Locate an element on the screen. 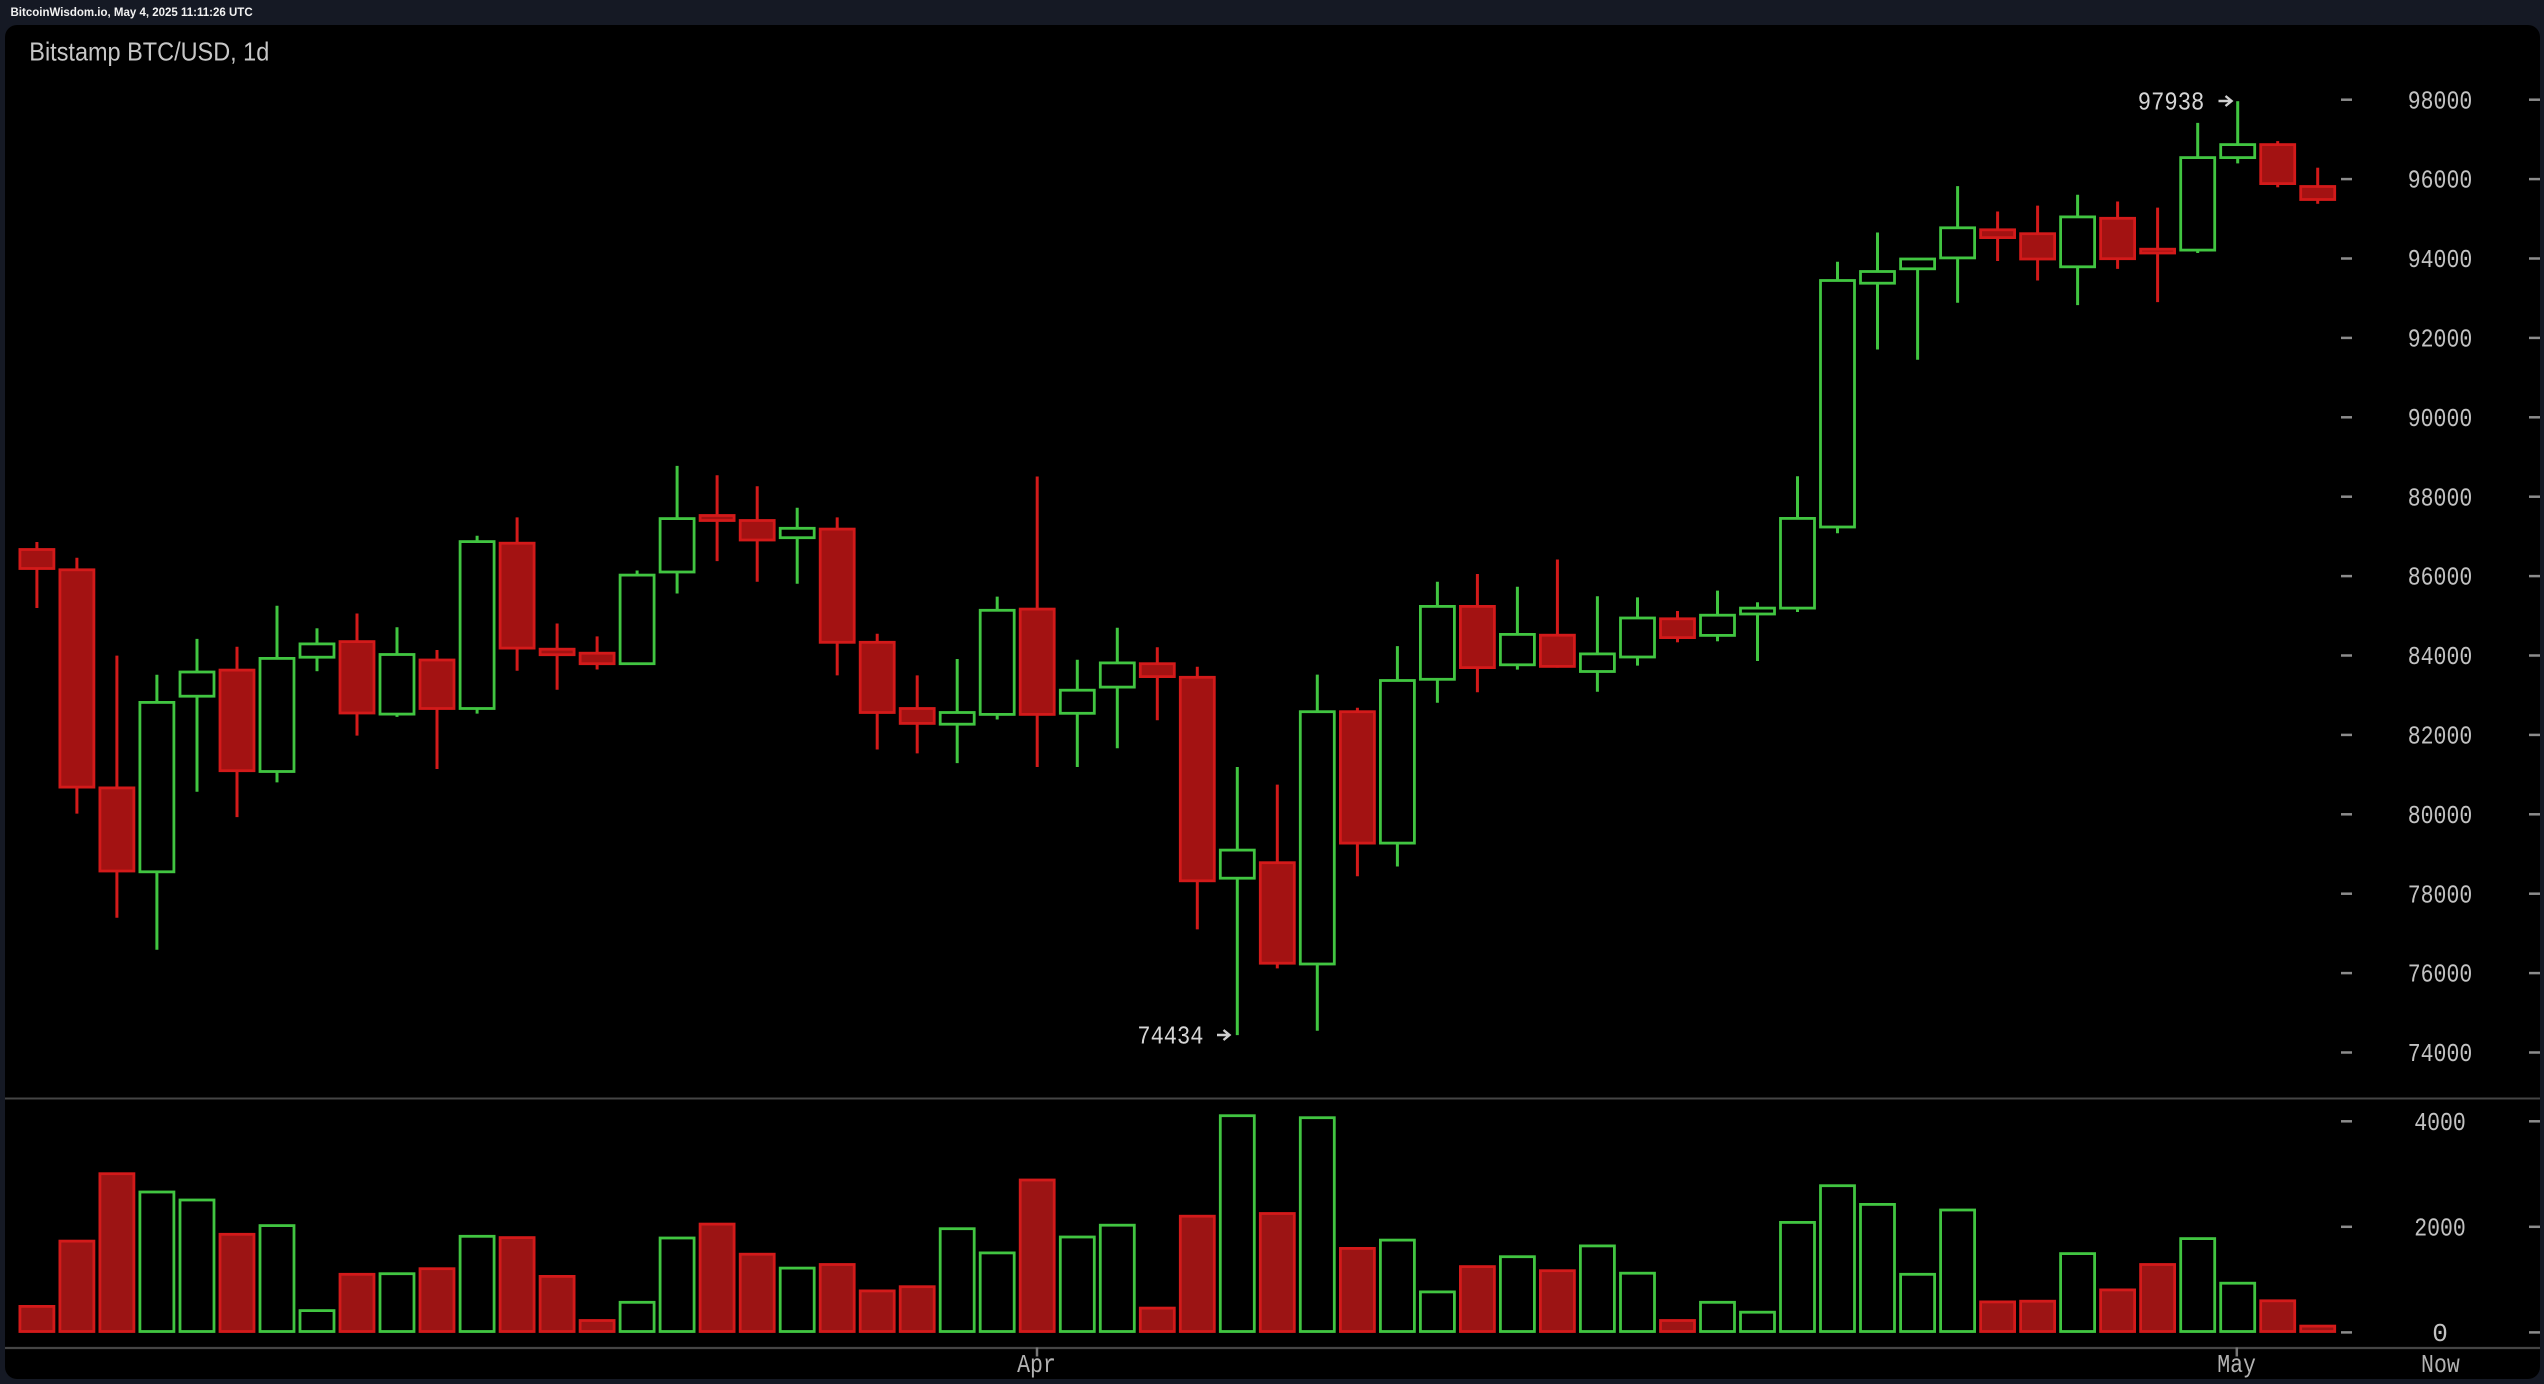 The image size is (2544, 1384). svg-text: 88000 is located at coordinates (2440, 498).